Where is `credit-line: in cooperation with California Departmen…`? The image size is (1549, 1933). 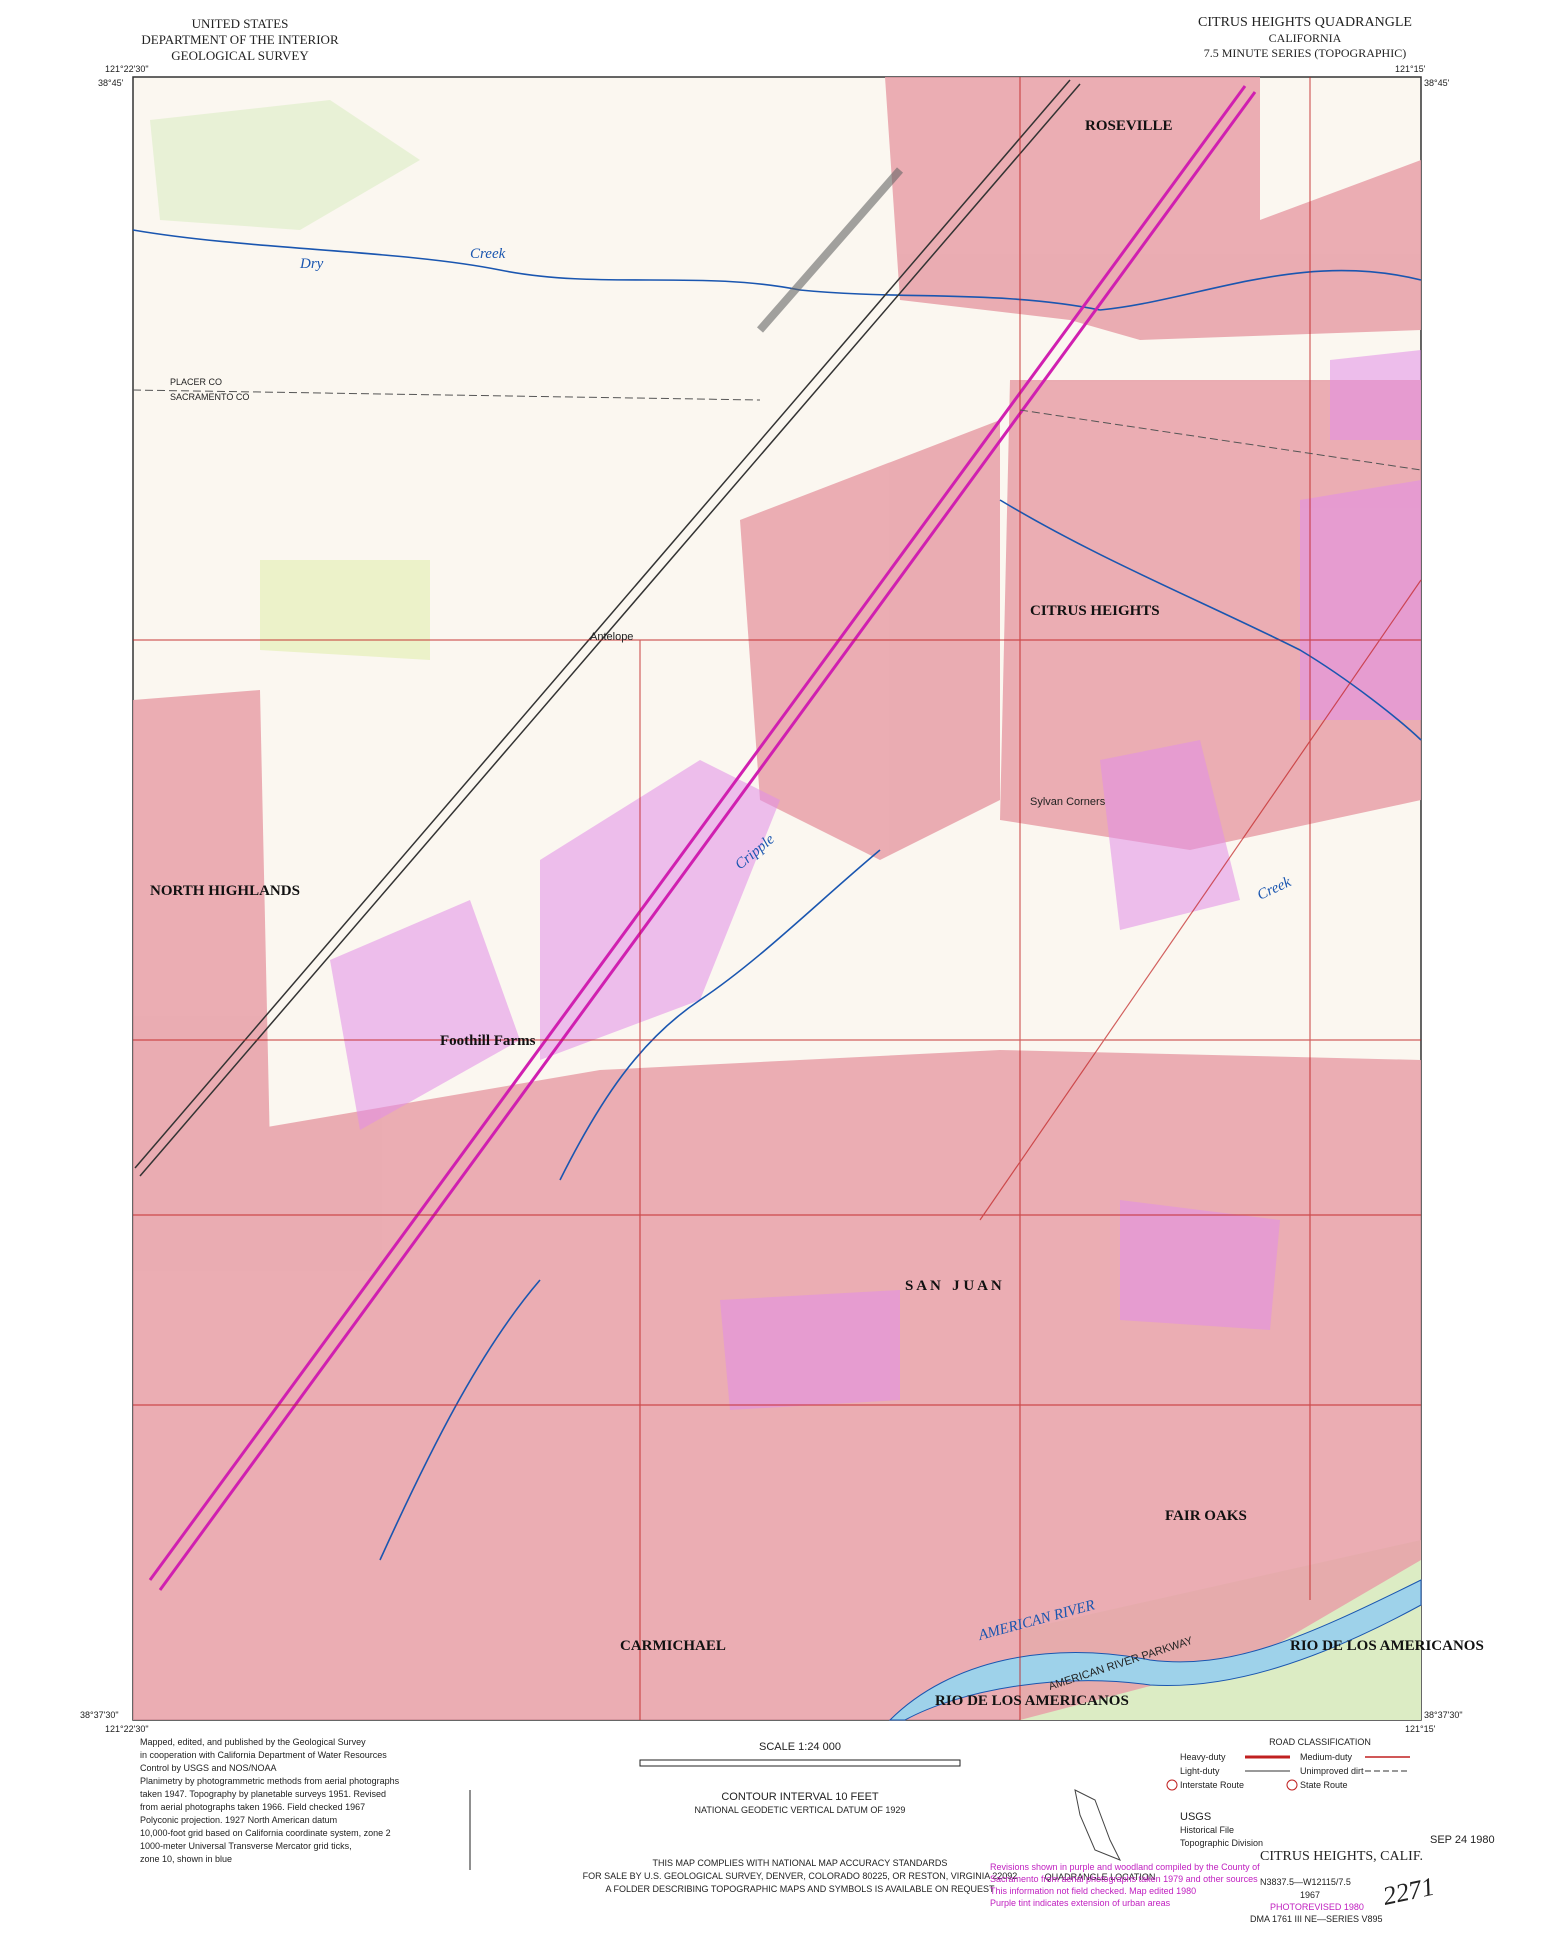 credit-line: in cooperation with California Departmen… is located at coordinates (263, 1755).